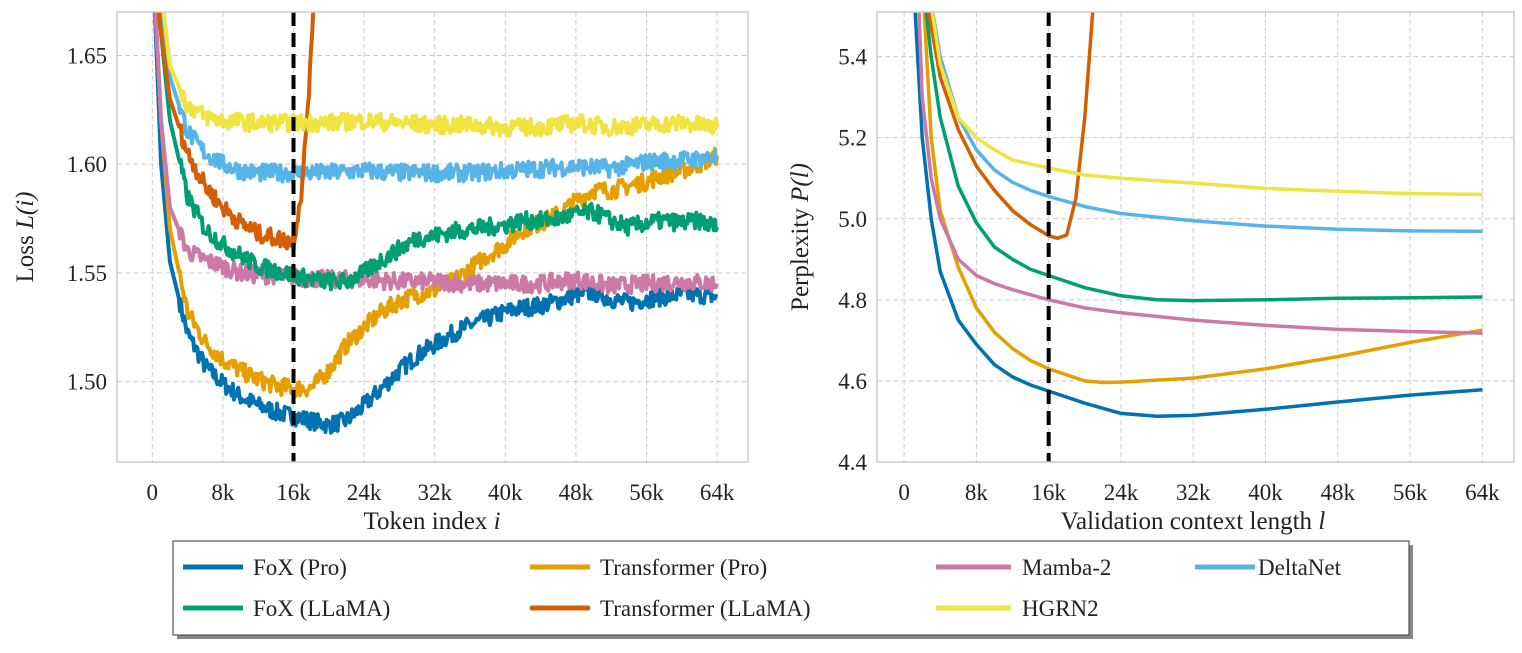 Image resolution: width=1522 pixels, height=653 pixels. I want to click on perplexity-series-deltanet, so click(1207, 123).